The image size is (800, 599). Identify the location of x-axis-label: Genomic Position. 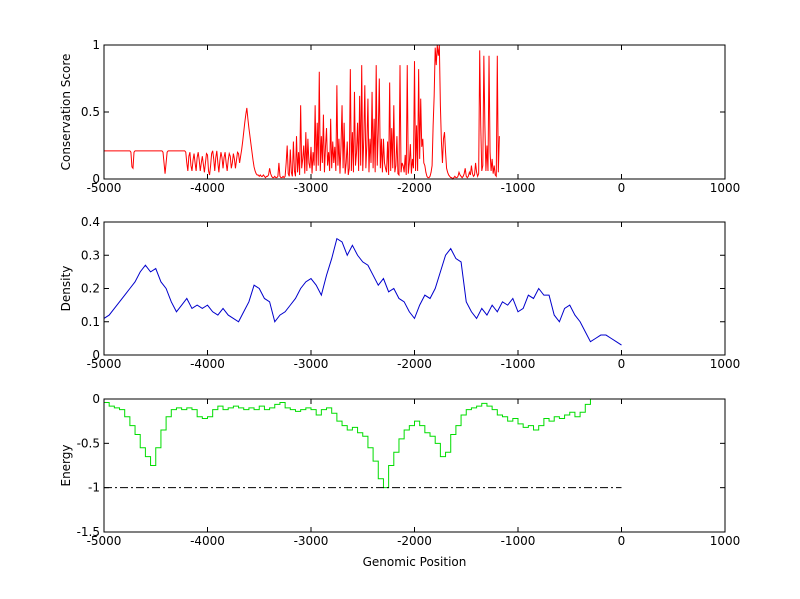
(415, 562).